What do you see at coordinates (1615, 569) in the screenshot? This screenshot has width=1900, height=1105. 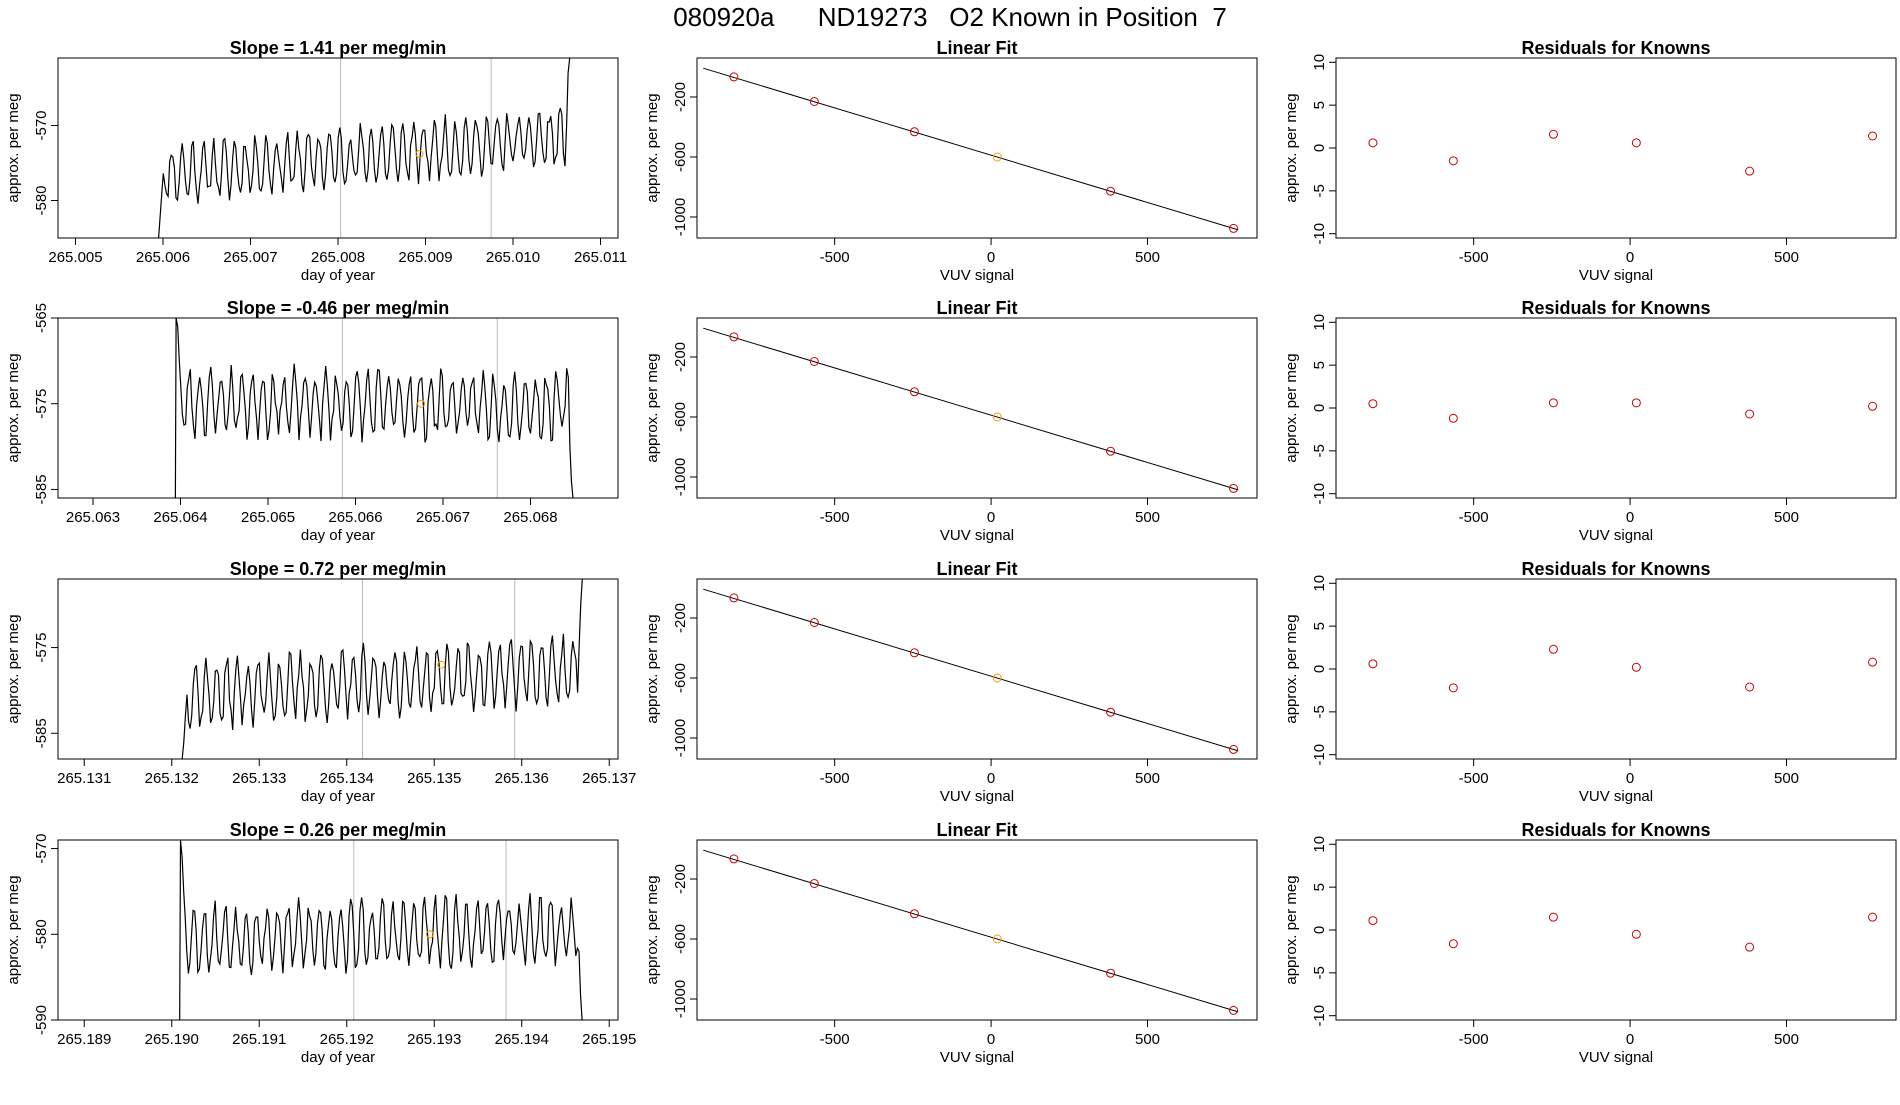 I see `panel-title: Residuals for Knowns` at bounding box center [1615, 569].